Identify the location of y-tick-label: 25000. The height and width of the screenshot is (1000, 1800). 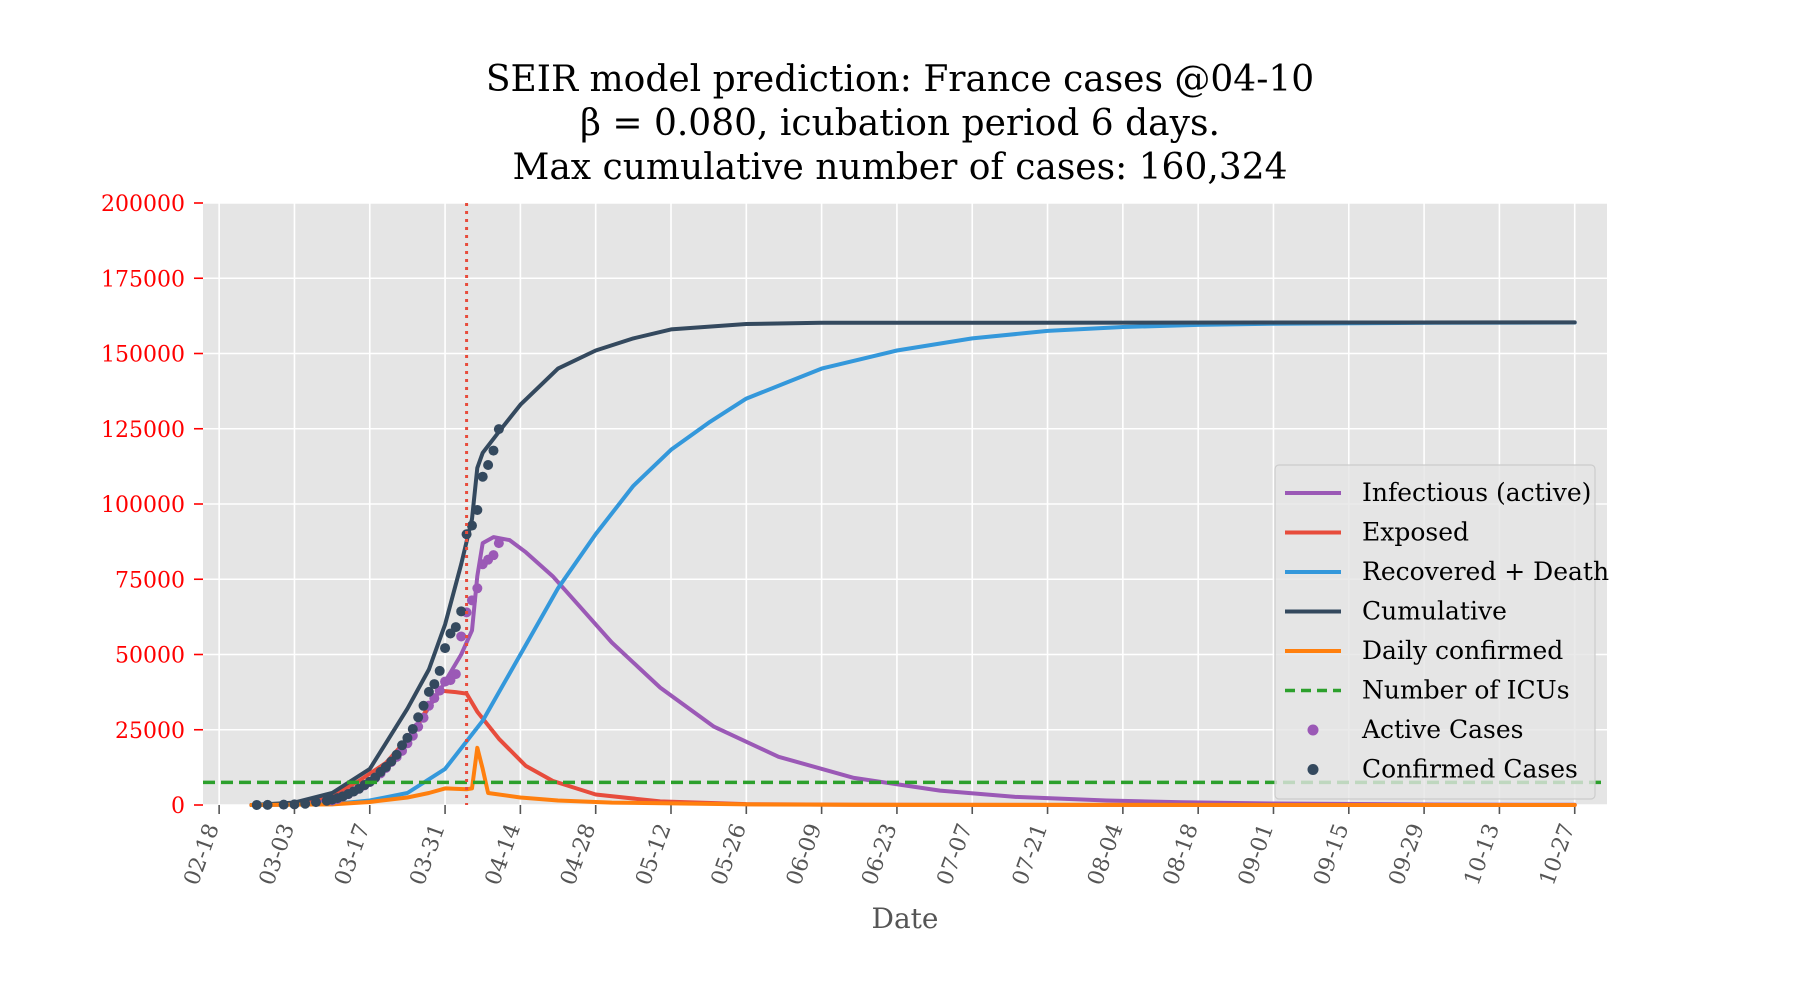
(150, 731).